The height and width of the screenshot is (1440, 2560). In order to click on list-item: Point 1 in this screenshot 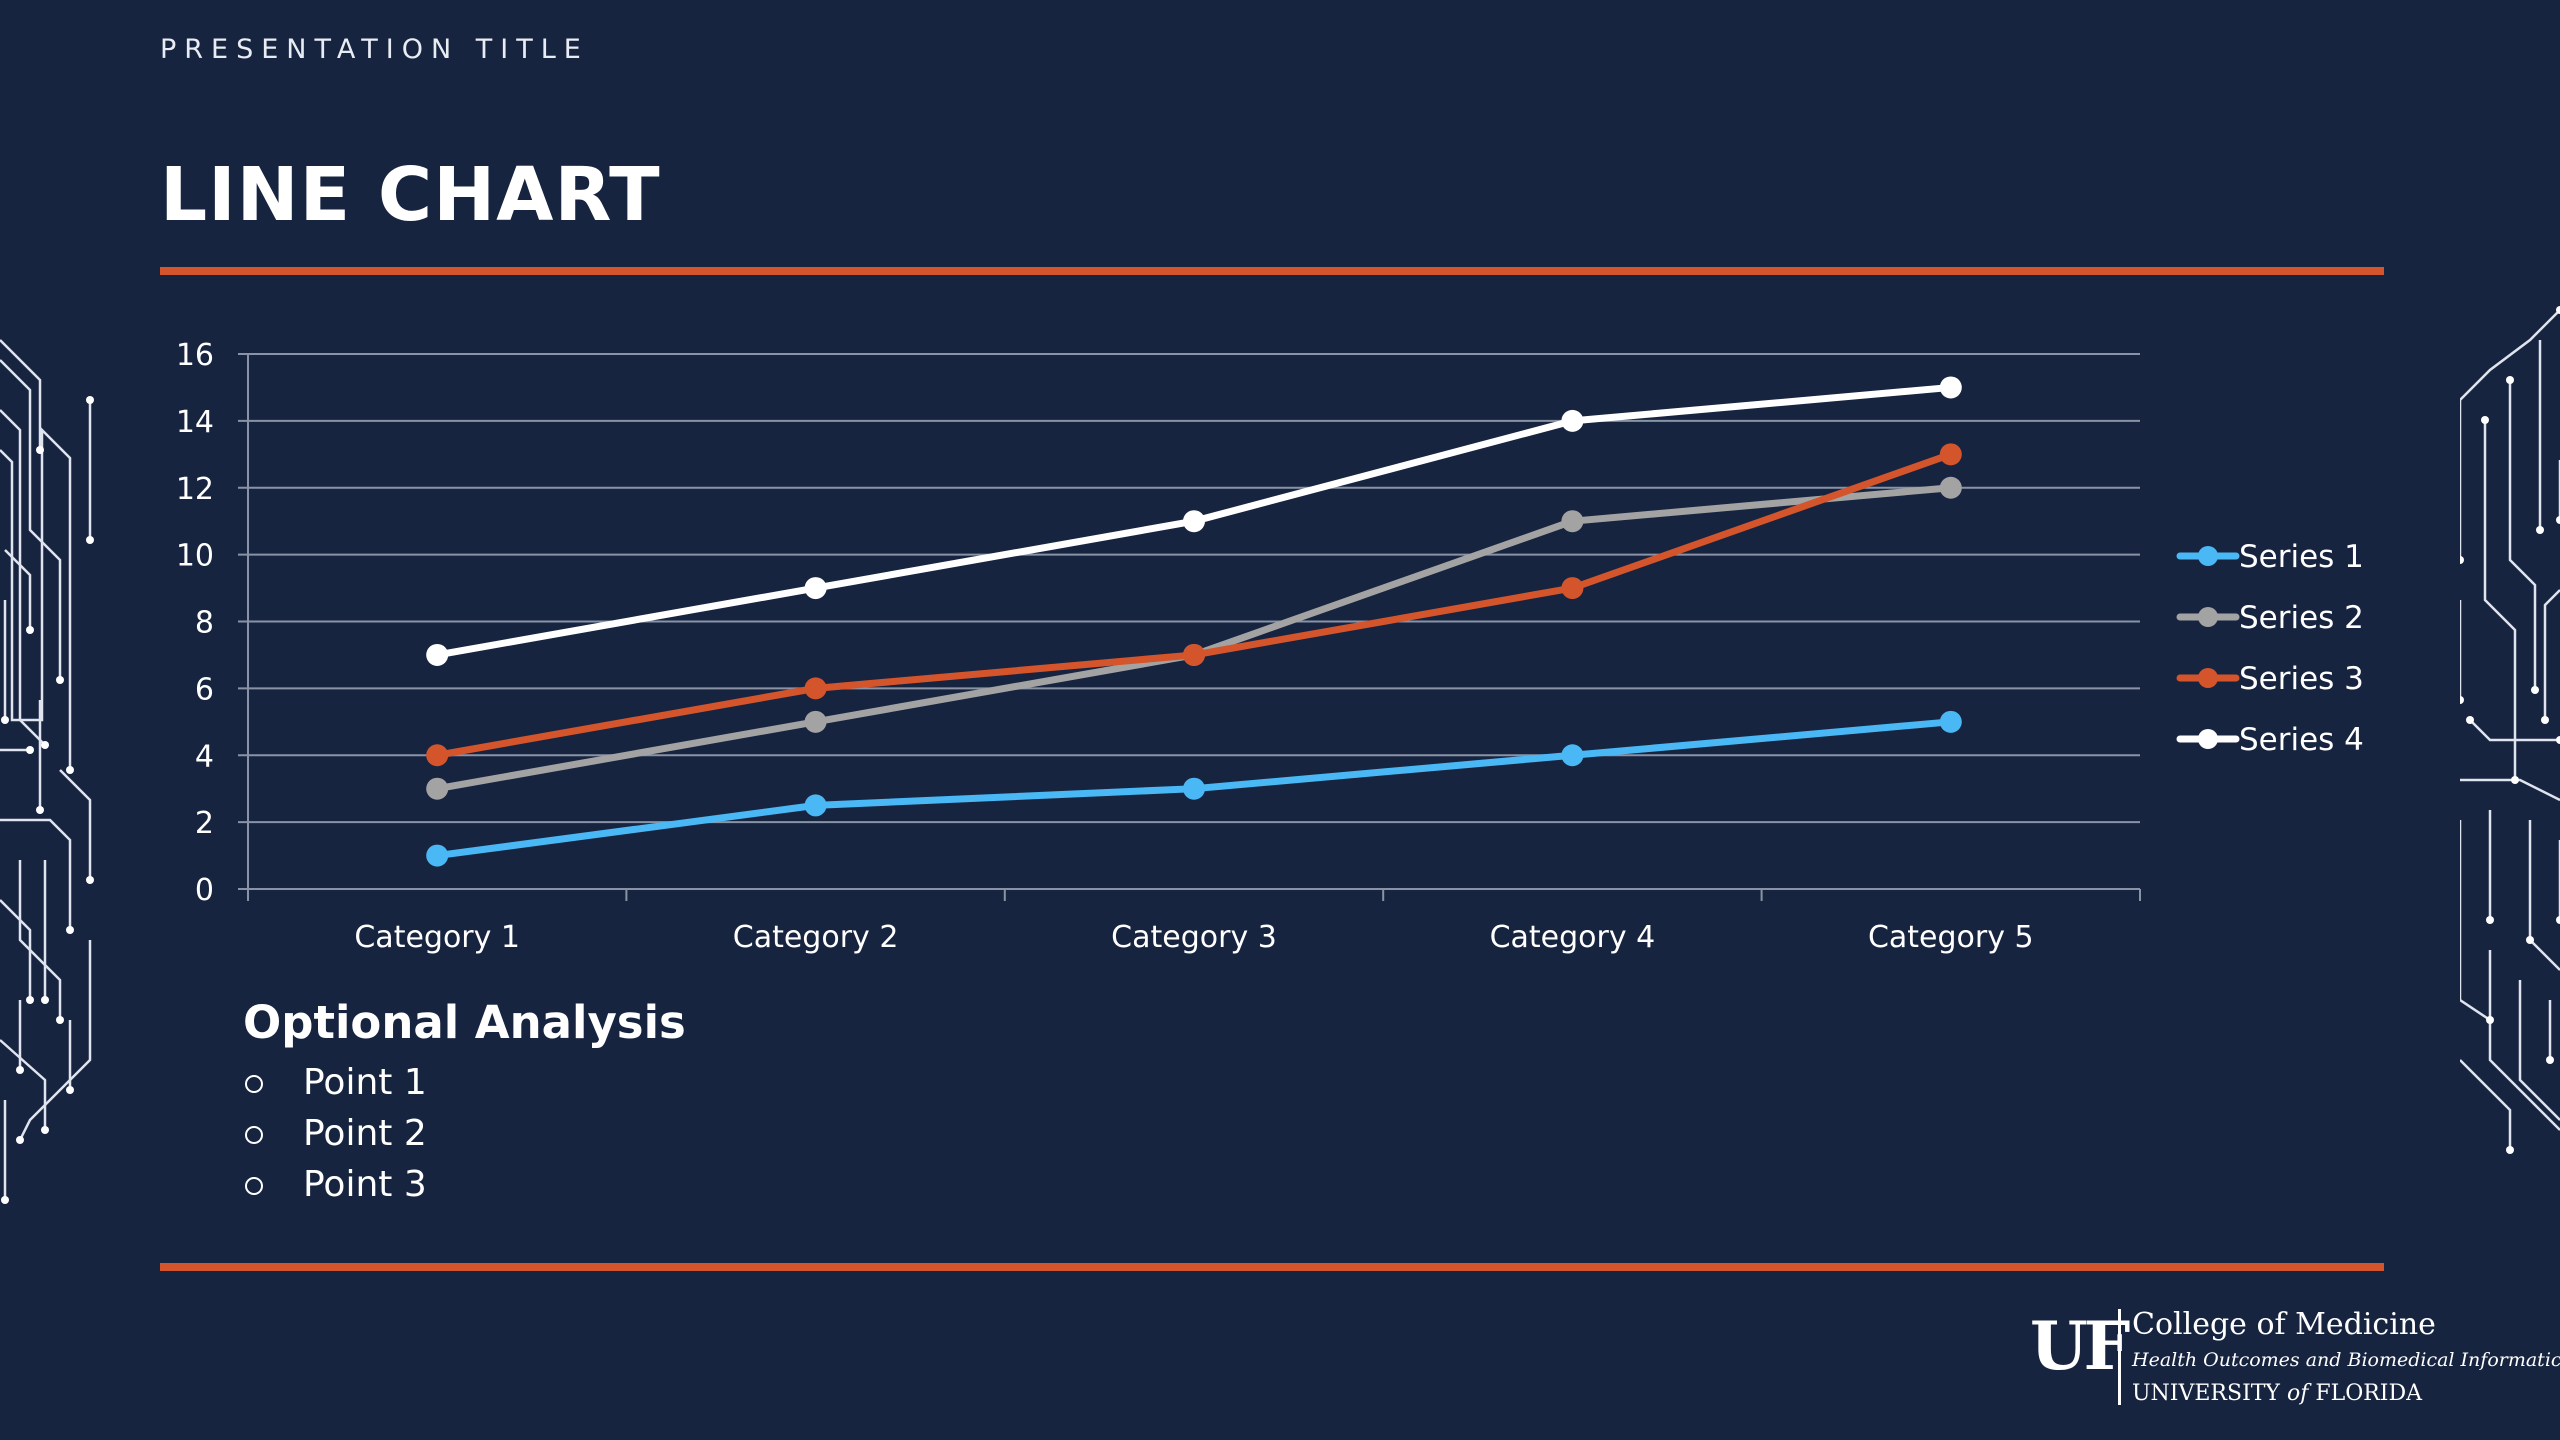, I will do `click(464, 1082)`.